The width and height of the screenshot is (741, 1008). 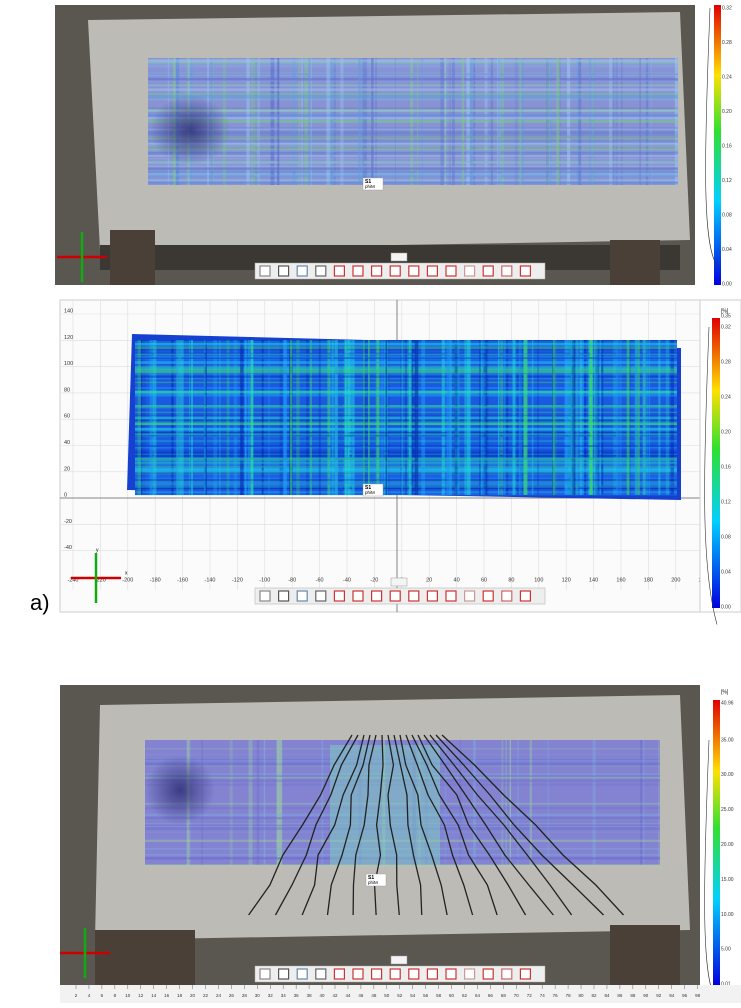 I want to click on support, so click(x=132, y=257).